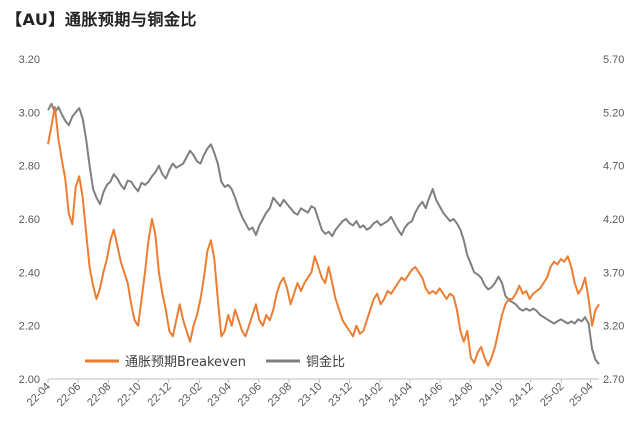 Image resolution: width=635 pixels, height=434 pixels. What do you see at coordinates (219, 395) in the screenshot?
I see `x-tick-label: 23-04` at bounding box center [219, 395].